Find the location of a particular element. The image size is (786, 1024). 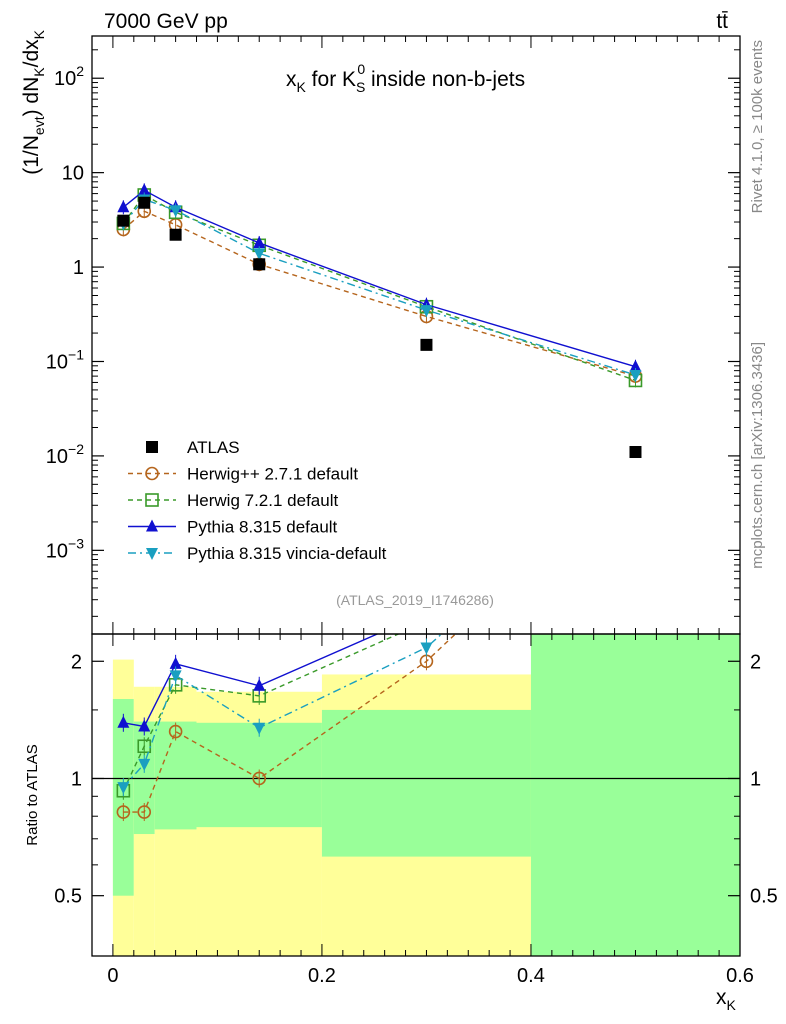

ylabel-c: /dx is located at coordinates (31, 53).